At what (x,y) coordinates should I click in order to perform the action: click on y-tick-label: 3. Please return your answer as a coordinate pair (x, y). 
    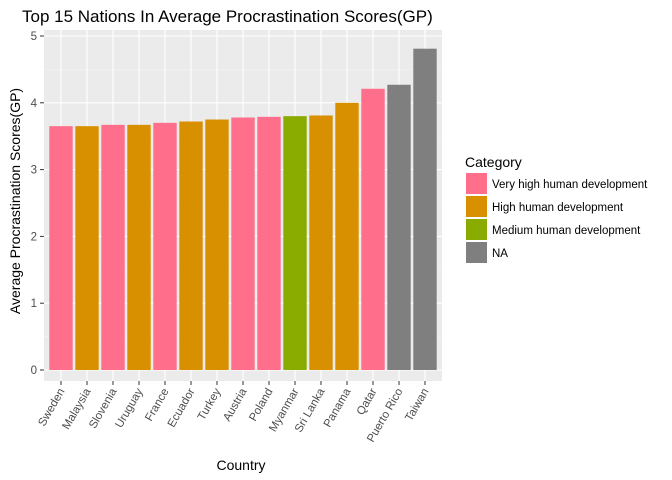
    Looking at the image, I should click on (34, 171).